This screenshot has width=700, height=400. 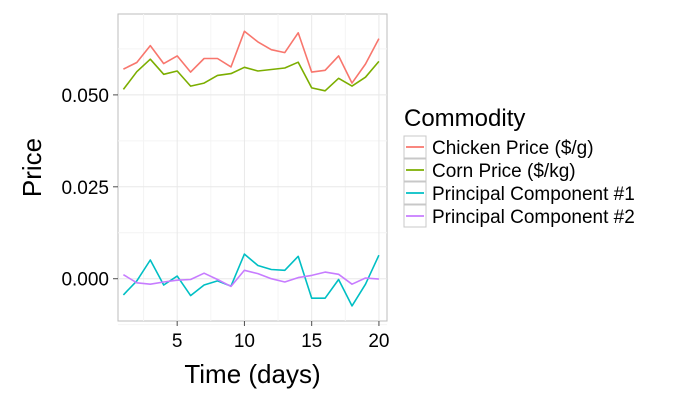 What do you see at coordinates (252, 374) in the screenshot?
I see `x-axis-title: Time (days)` at bounding box center [252, 374].